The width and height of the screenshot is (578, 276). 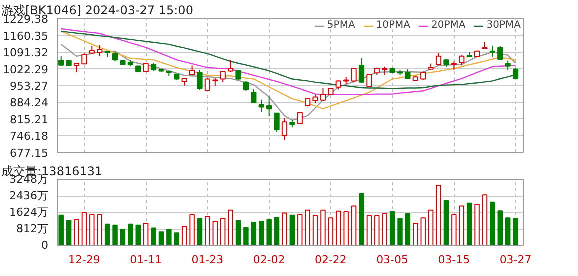 I want to click on y-tick-label: 812万, so click(x=32, y=229).